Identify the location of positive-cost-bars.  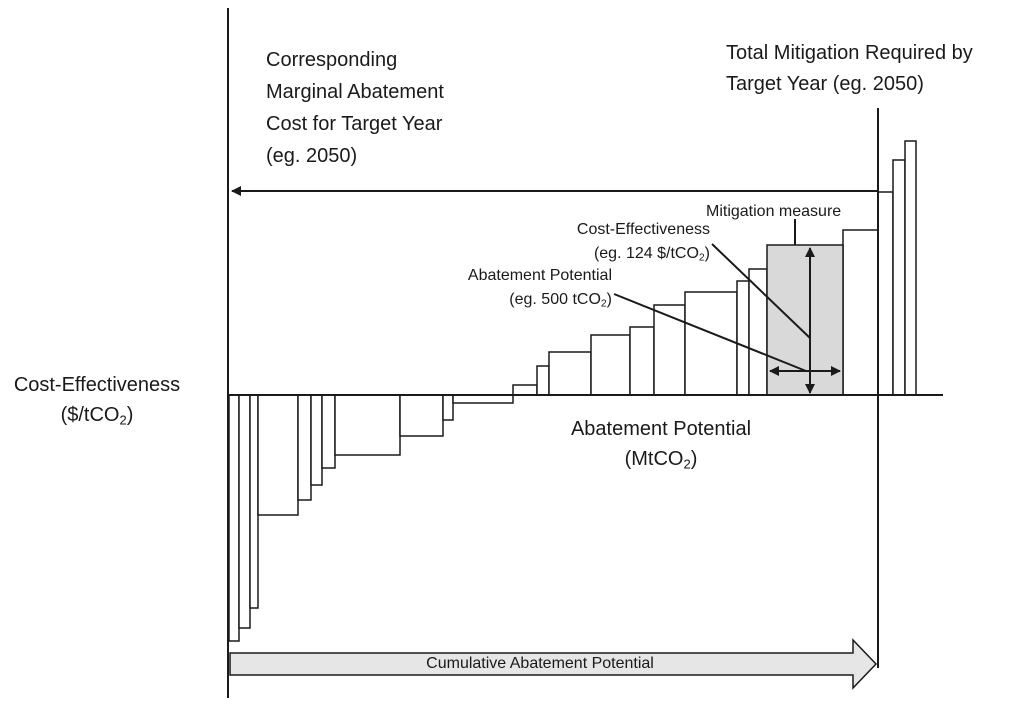
(714, 268).